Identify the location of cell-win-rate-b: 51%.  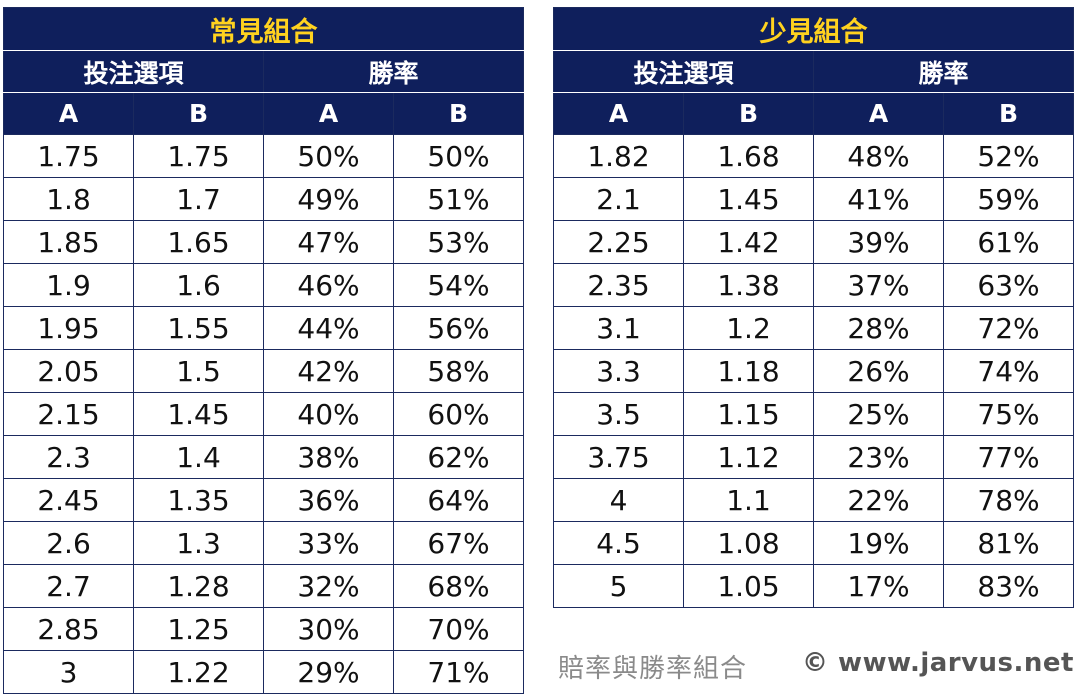
(458, 199).